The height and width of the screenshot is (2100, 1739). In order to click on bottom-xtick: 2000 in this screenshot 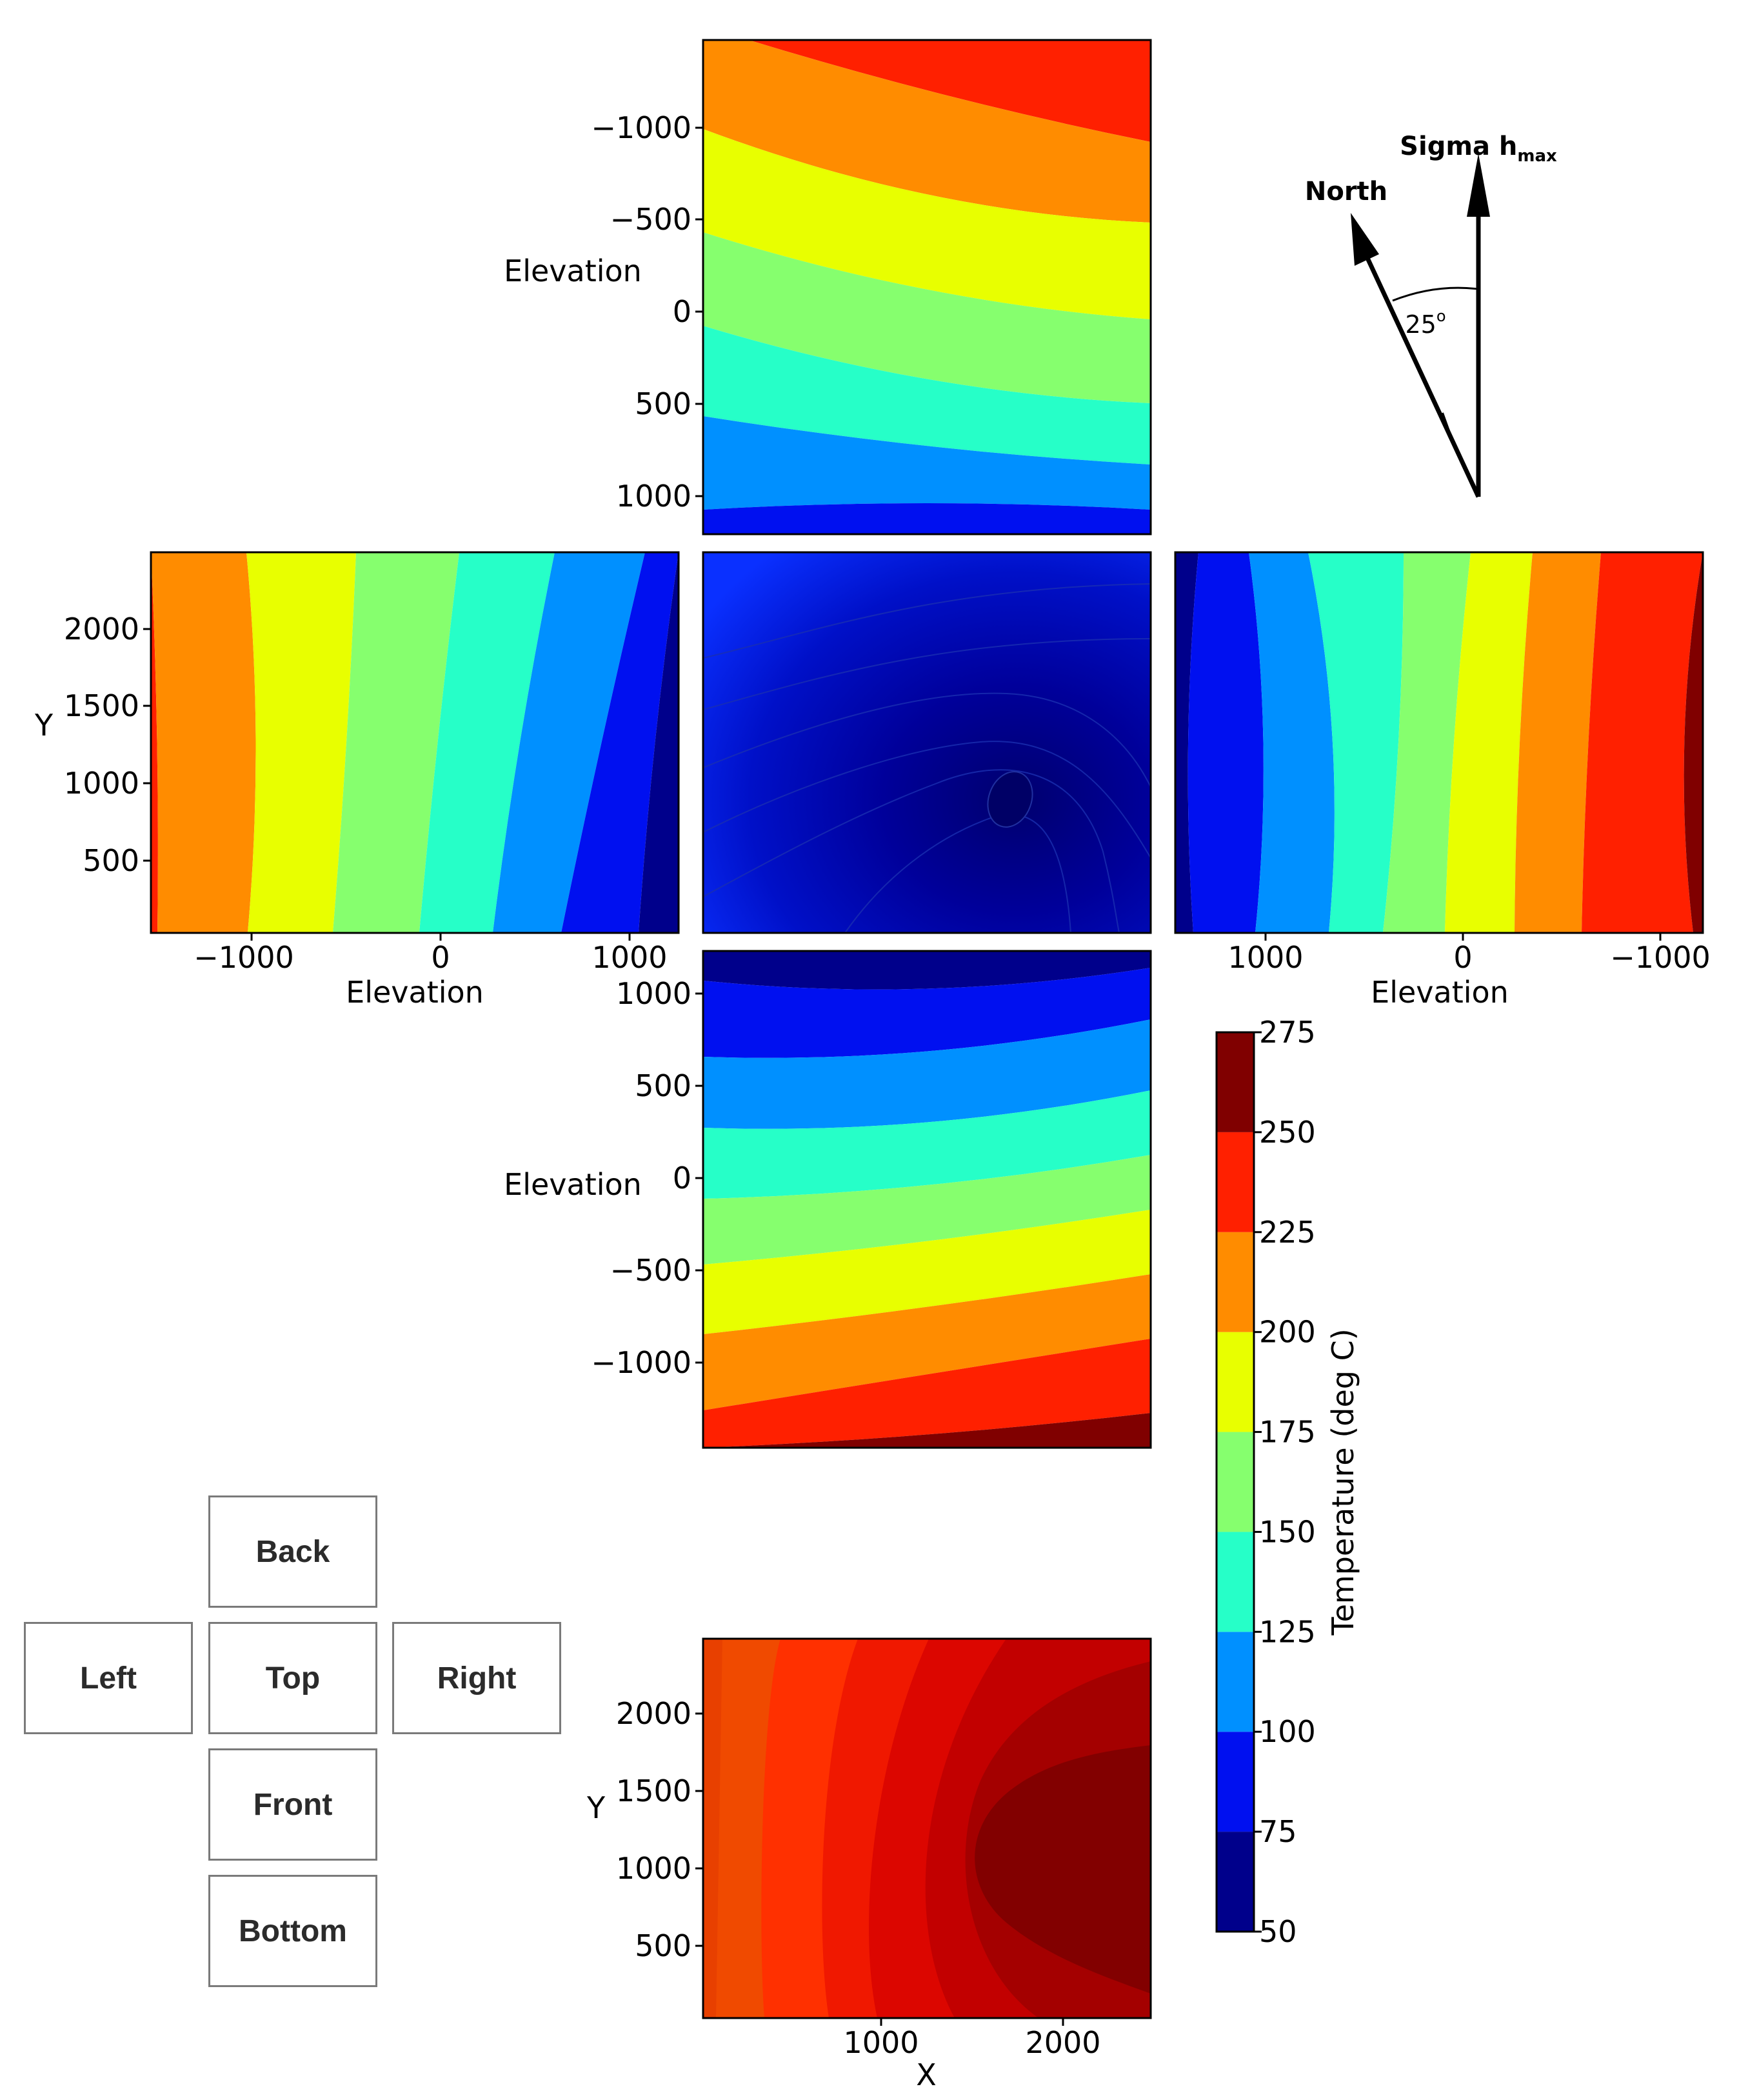, I will do `click(1062, 2042)`.